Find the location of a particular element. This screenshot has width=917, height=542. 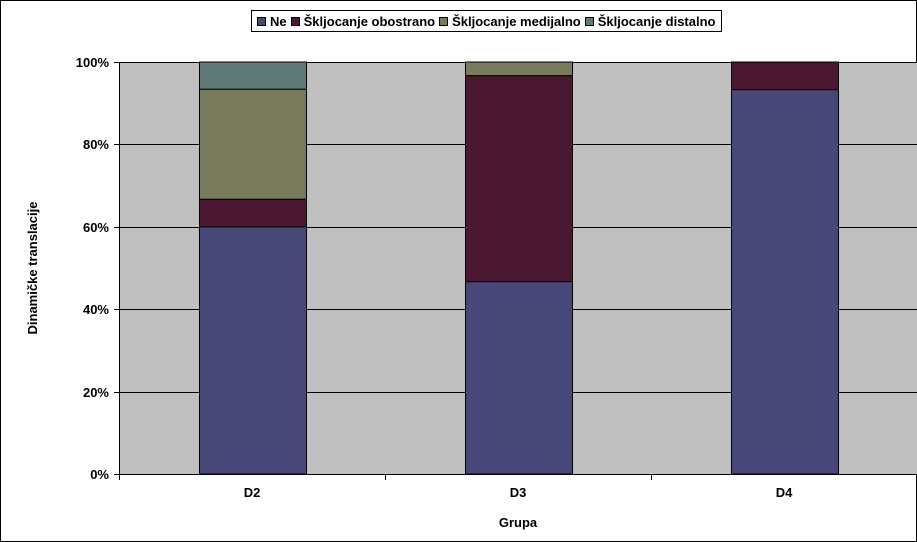

legend-swatch-ne is located at coordinates (261, 21).